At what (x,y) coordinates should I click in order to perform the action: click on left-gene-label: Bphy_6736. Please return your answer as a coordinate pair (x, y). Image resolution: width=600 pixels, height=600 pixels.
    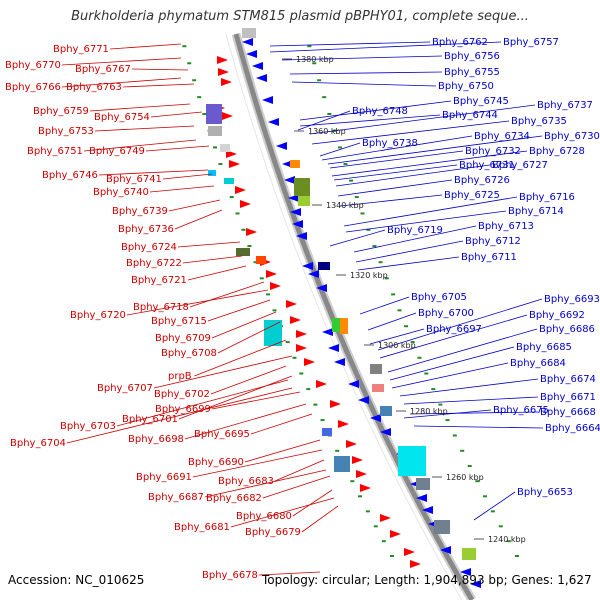
    Looking at the image, I should click on (146, 229).